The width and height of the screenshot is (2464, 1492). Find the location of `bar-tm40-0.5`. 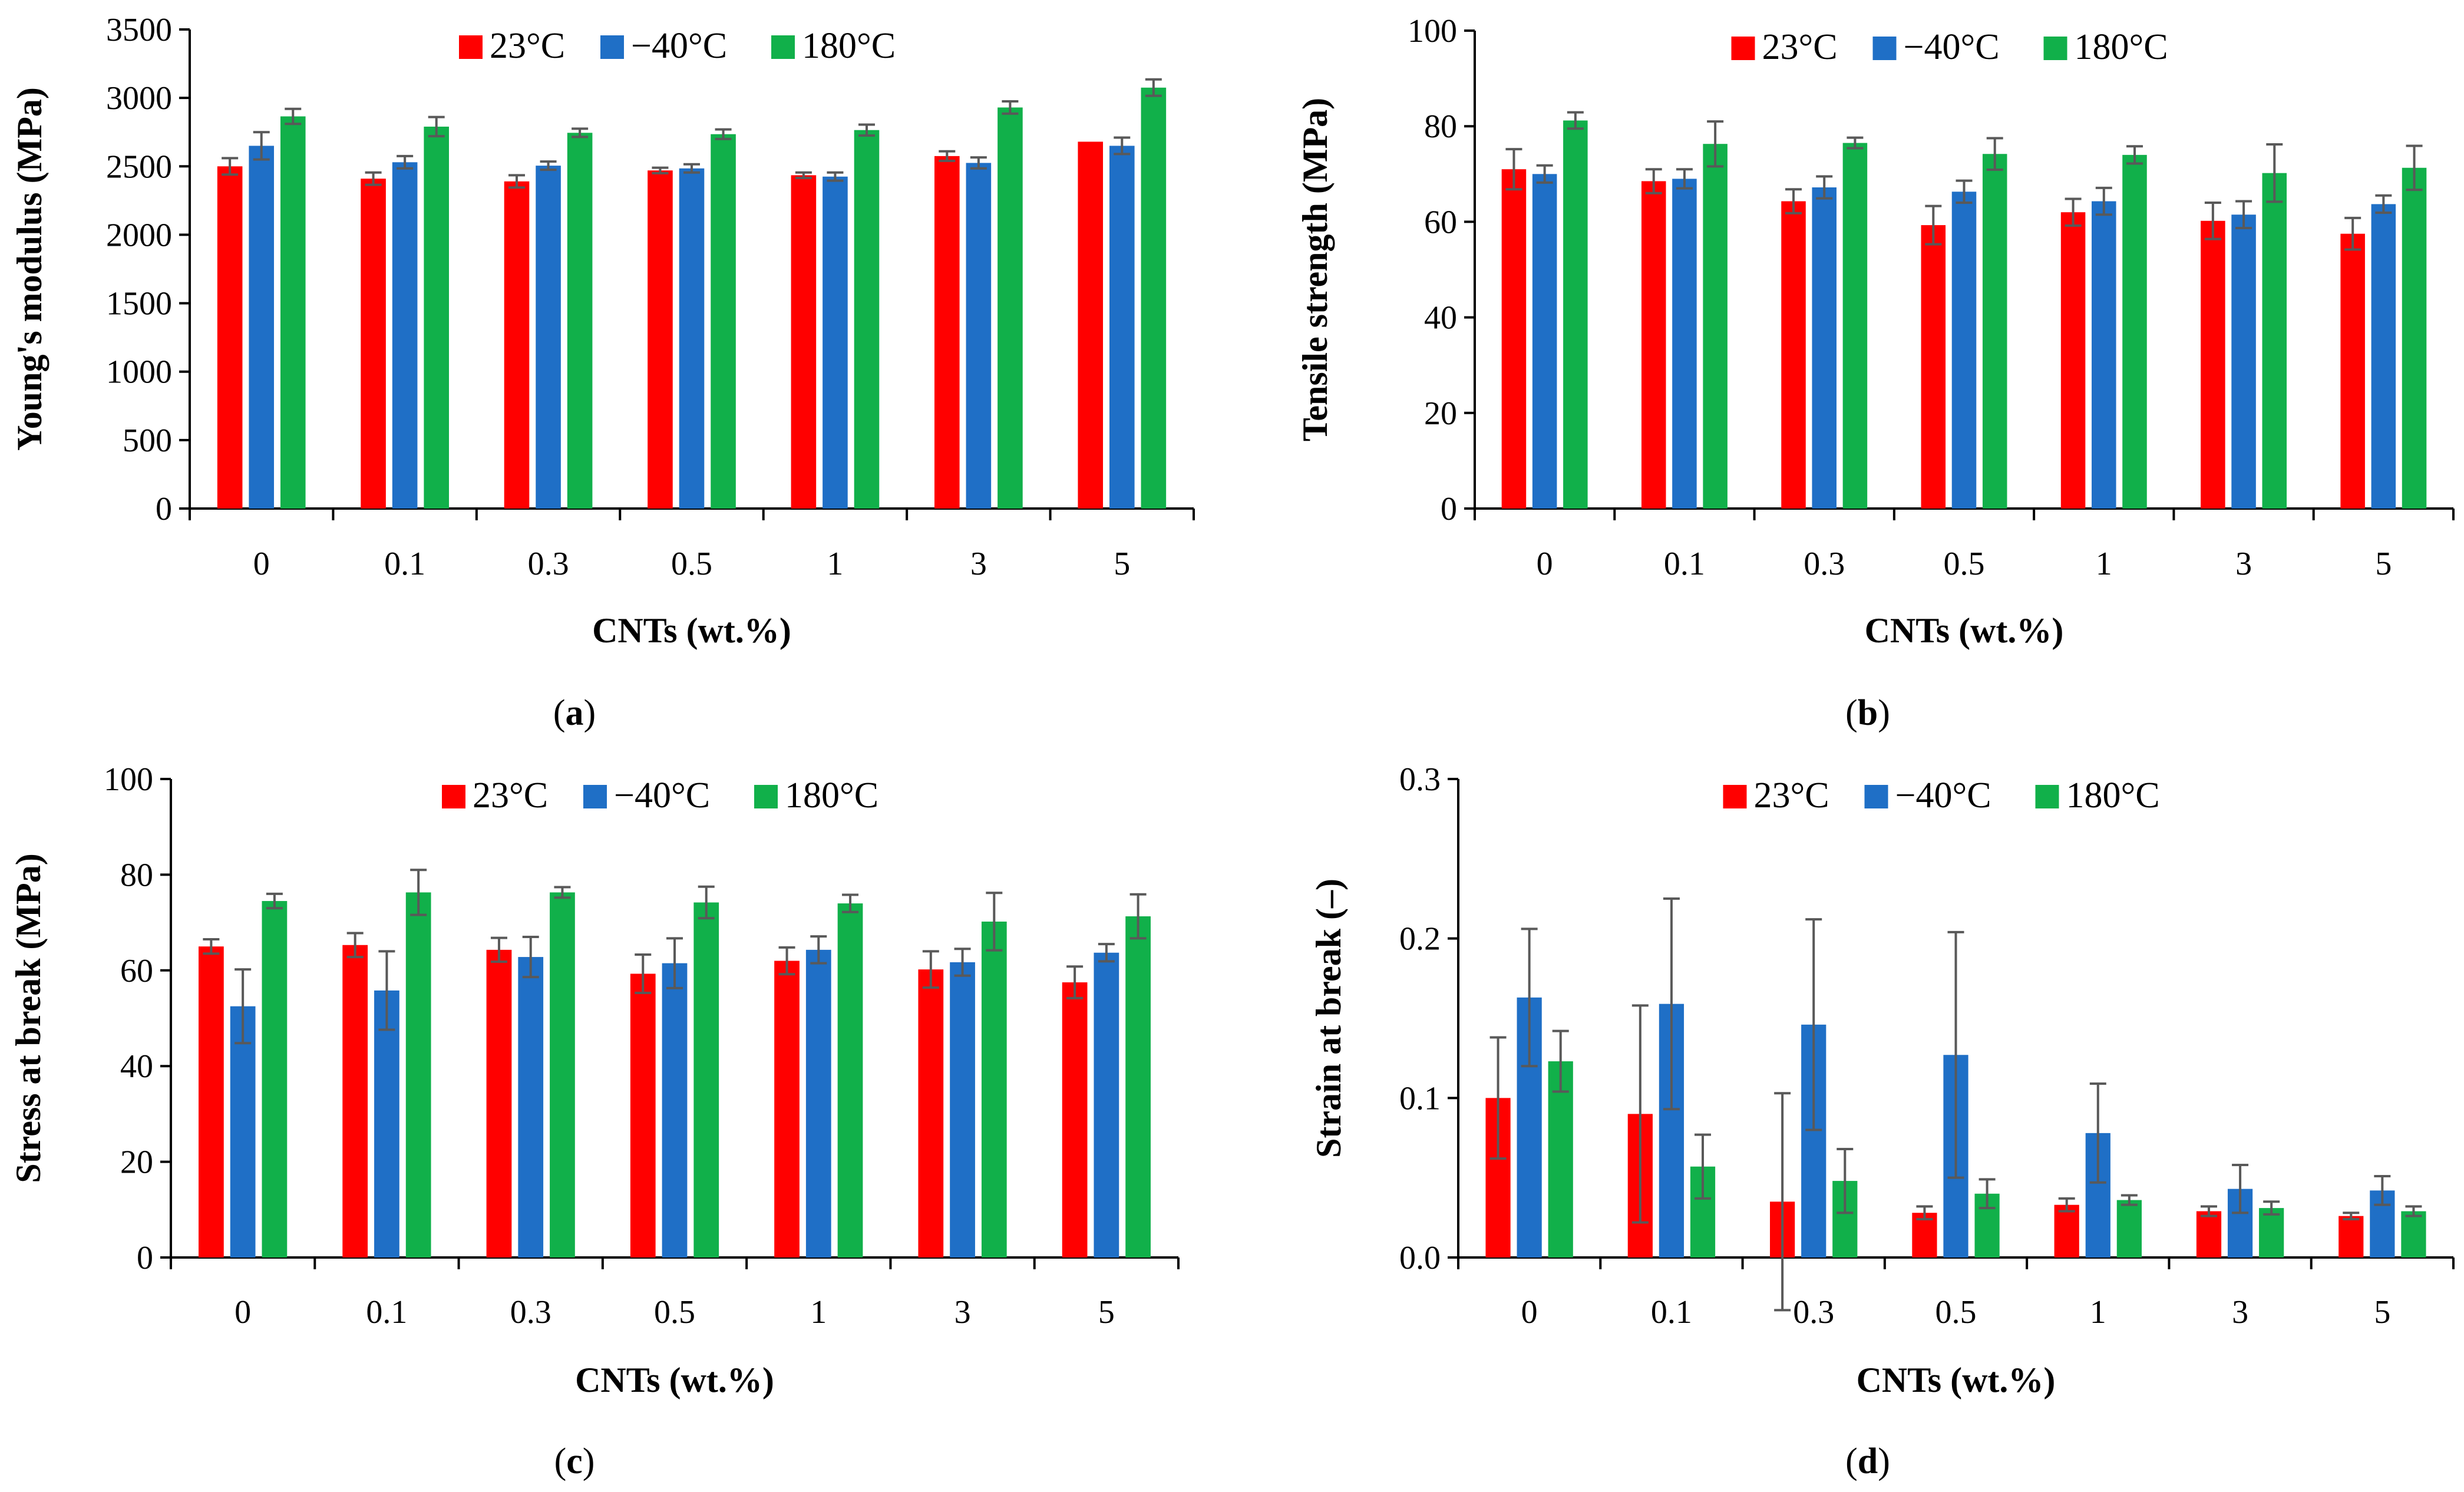

bar-tm40-0.5 is located at coordinates (1964, 350).